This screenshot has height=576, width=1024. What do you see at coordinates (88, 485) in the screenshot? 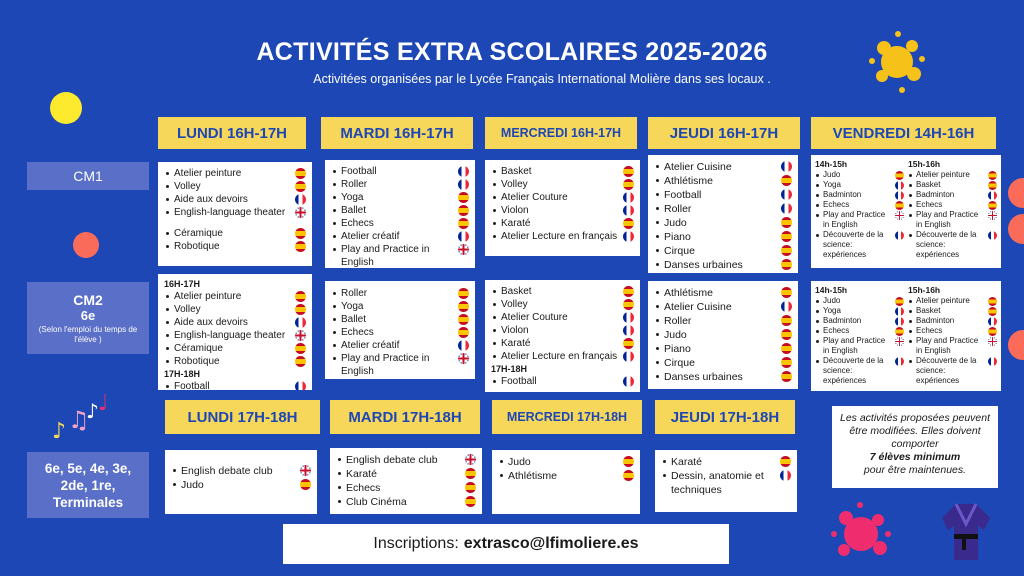
I see `level-label: 6e, 5e, 4e, 3e, 2de, 1re, Terminales` at bounding box center [88, 485].